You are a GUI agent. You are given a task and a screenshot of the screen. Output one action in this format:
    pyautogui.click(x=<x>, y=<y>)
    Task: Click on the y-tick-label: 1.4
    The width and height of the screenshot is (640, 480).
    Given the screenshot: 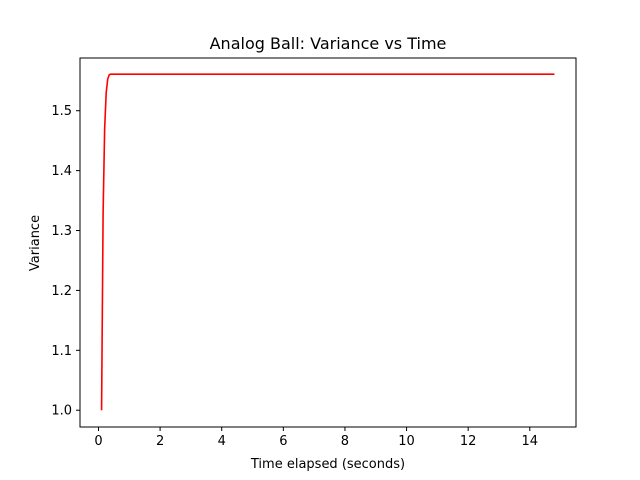 What is the action you would take?
    pyautogui.click(x=61, y=171)
    